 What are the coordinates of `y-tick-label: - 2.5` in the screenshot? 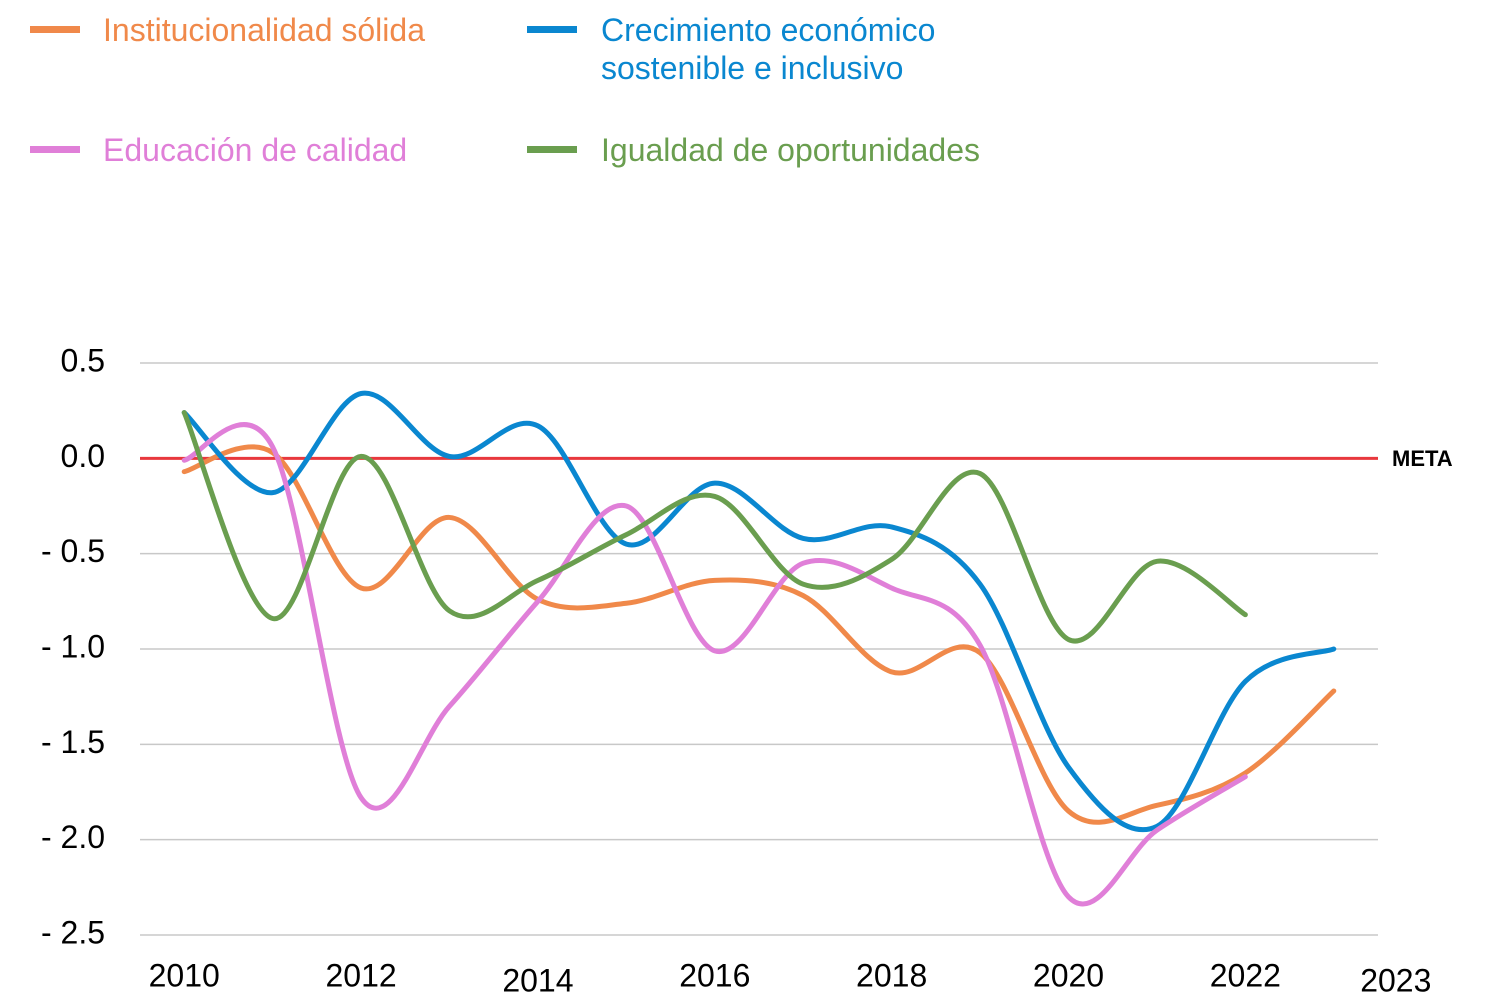 It's located at (73, 932).